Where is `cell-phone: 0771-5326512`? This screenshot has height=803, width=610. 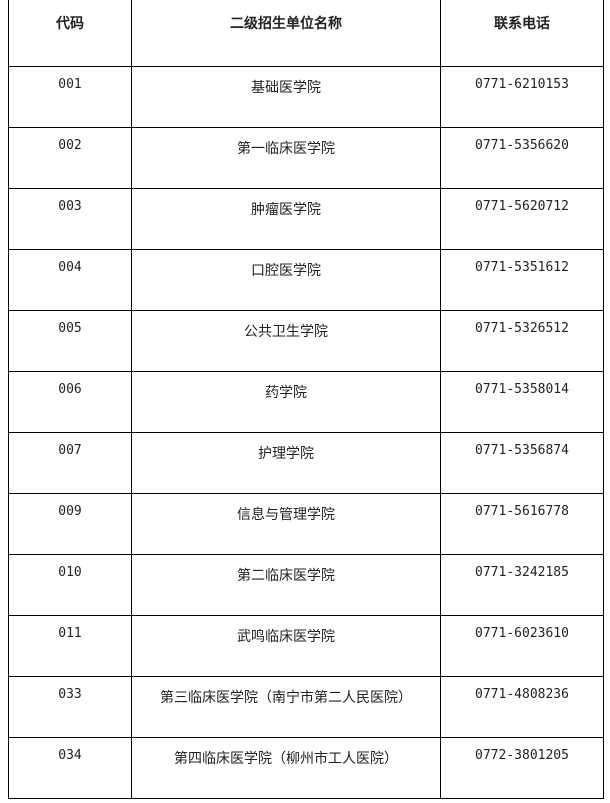 cell-phone: 0771-5326512 is located at coordinates (522, 340).